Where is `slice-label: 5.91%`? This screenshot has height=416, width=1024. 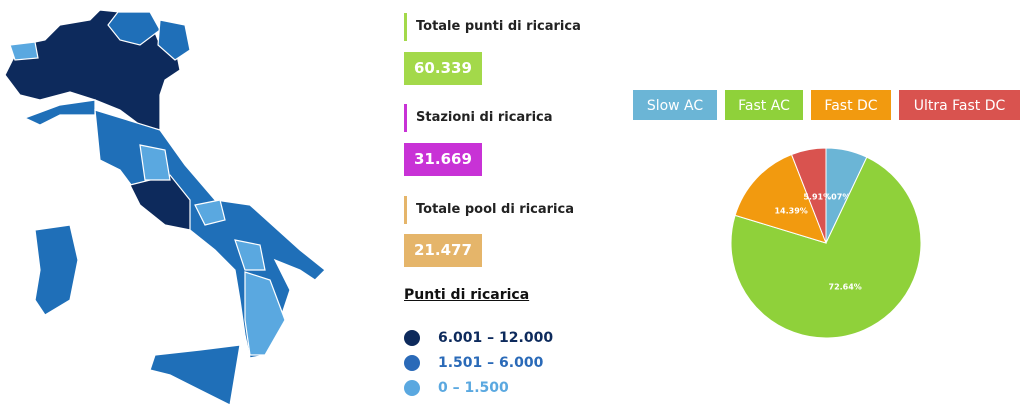
slice-label: 5.91% is located at coordinates (817, 196).